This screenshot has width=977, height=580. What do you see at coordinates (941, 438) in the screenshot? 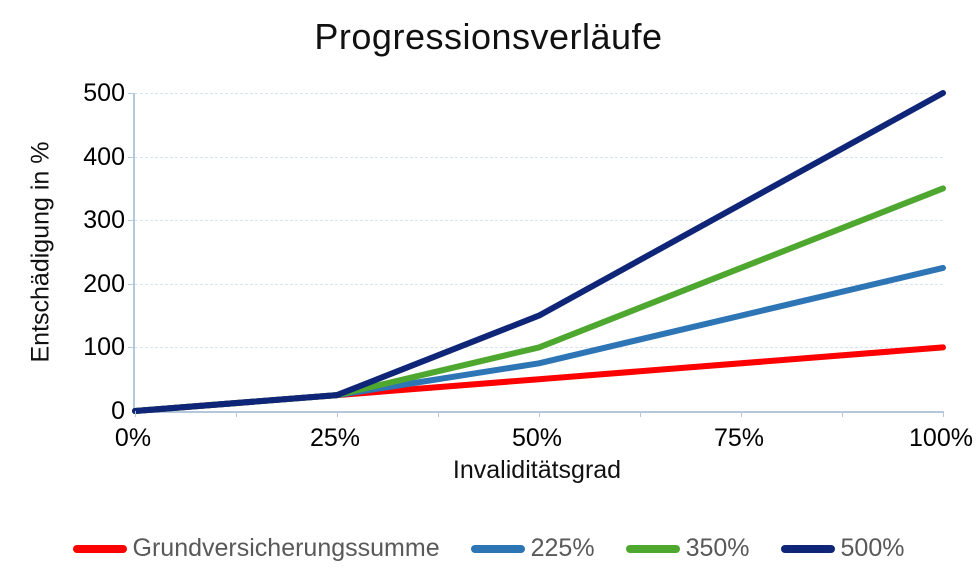
I see `x-tick-label-100%: 100%` at bounding box center [941, 438].